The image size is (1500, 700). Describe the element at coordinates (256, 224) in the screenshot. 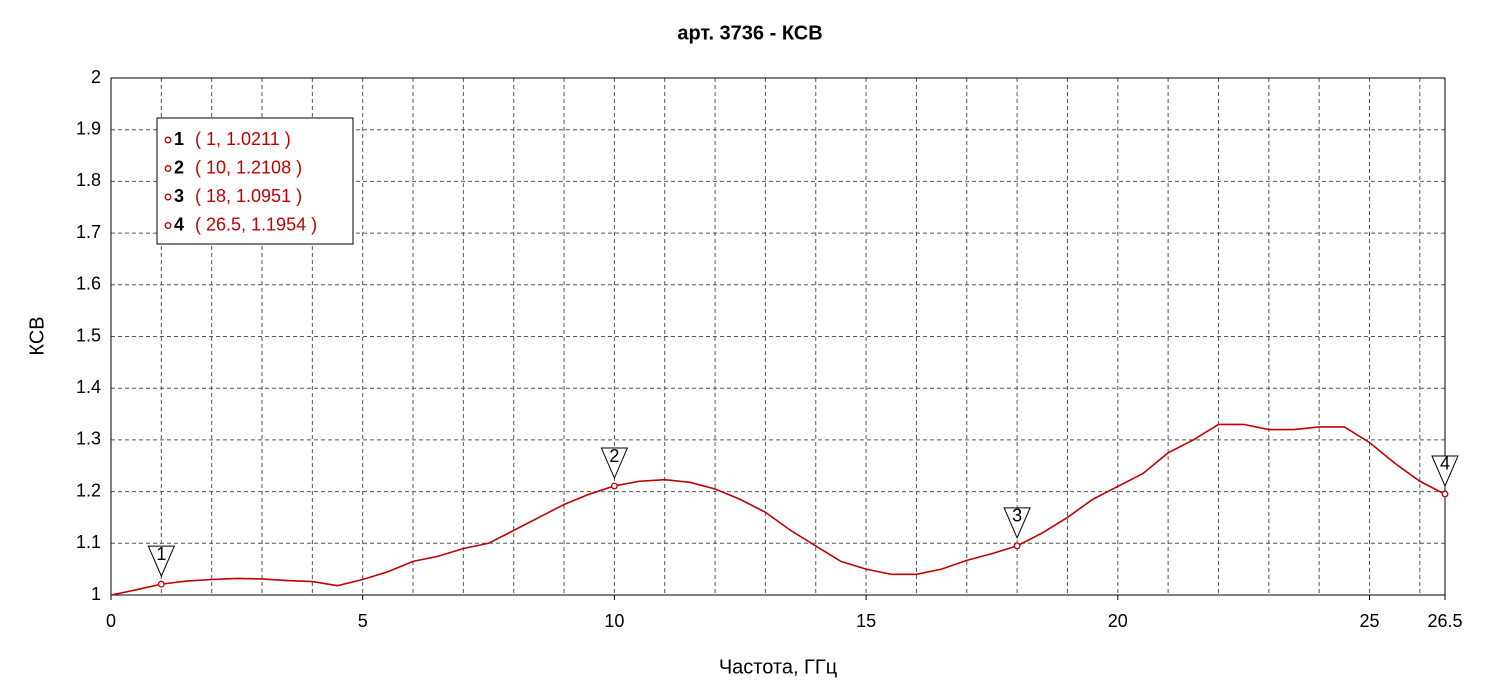

I see `legend-value: ( 26.5, 1.1954 )` at that location.